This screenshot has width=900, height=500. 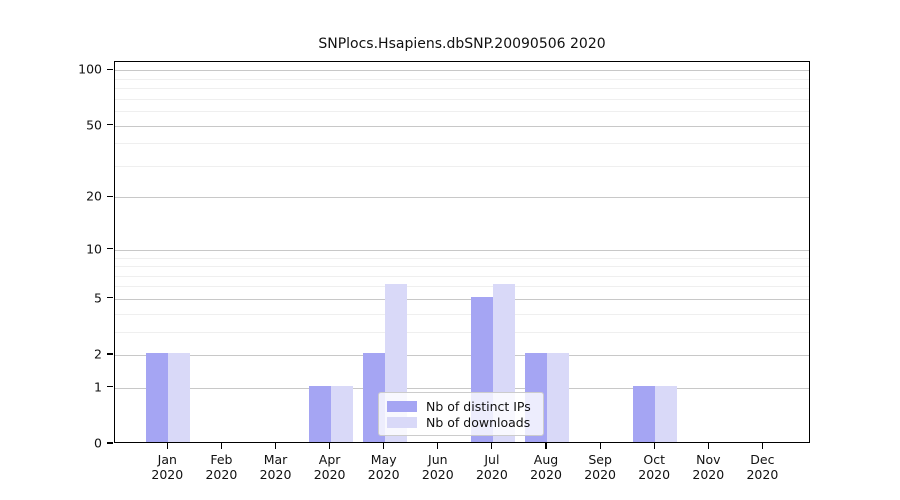 I want to click on x-axis-label-jun: Jun 2020, so click(x=437, y=467).